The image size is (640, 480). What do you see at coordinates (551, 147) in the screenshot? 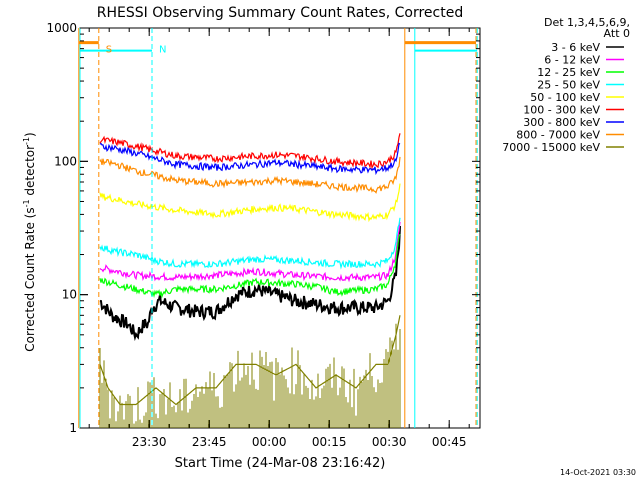
I see `legend-label: 7000 - 15000 keV` at bounding box center [551, 147].